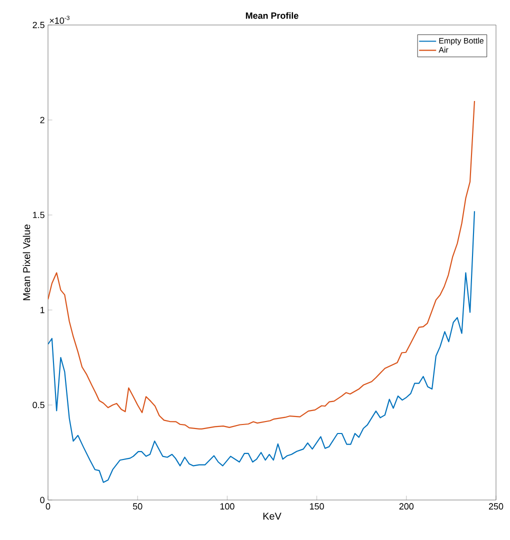 This screenshot has height=540, width=510. Describe the element at coordinates (42, 310) in the screenshot. I see `y-tick-label: 1` at that location.